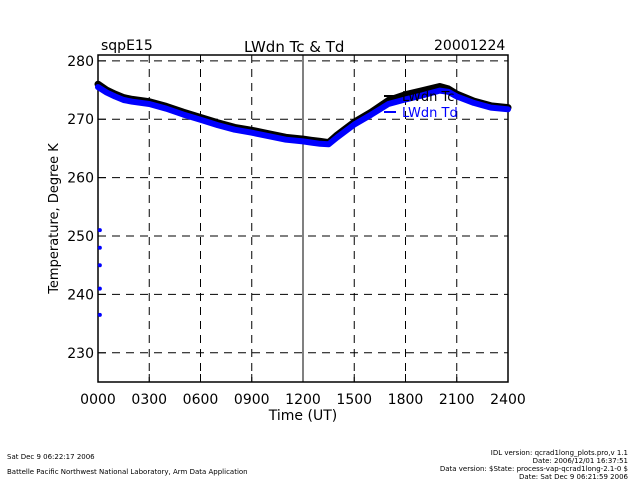  Describe the element at coordinates (127, 46) in the screenshot. I see `site-label: sqpE15` at that location.